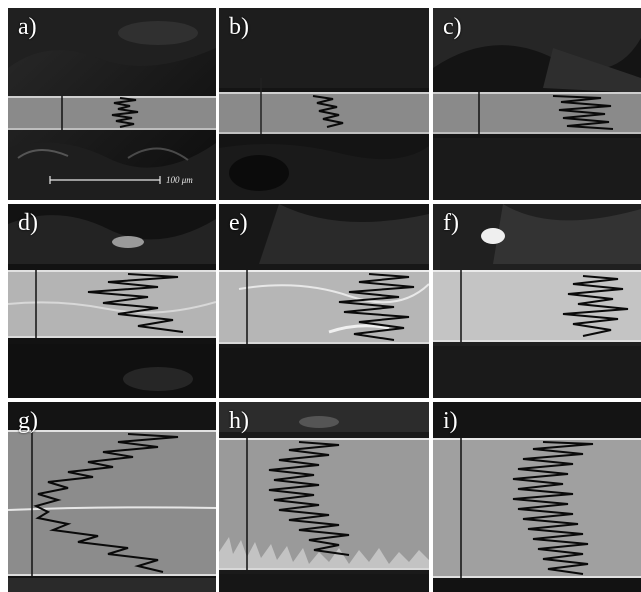 This screenshot has height=592, width=641. I want to click on panel-label-f: f), so click(451, 223).